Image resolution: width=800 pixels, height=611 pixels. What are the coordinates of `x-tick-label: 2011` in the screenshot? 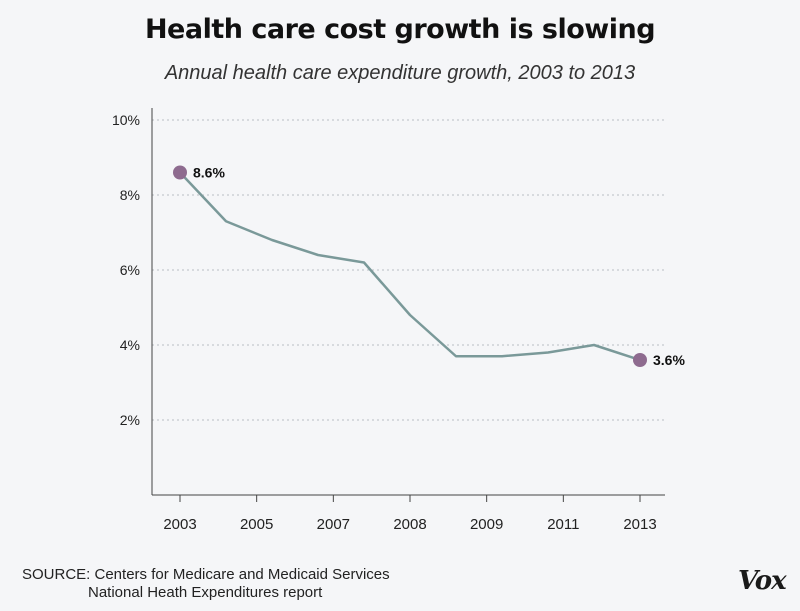 It's located at (563, 524).